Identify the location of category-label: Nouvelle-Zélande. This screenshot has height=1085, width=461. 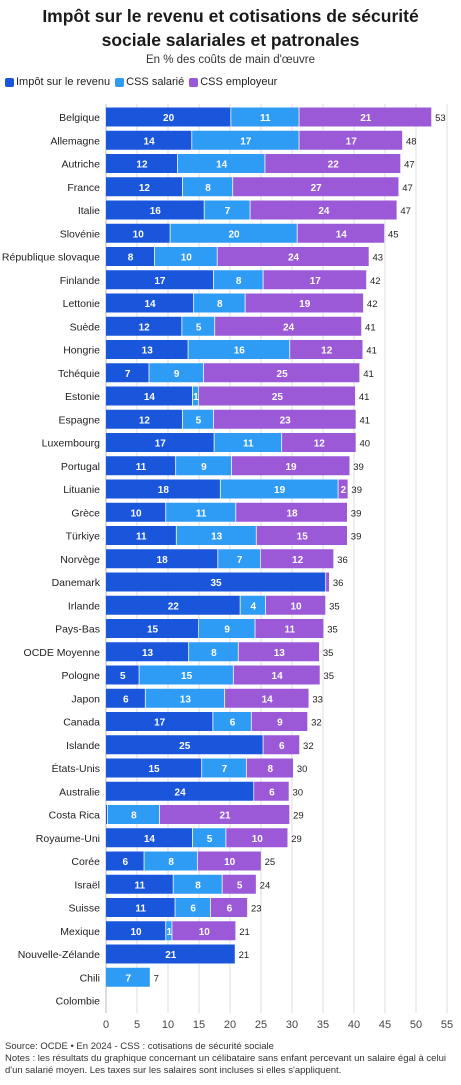
(59, 955).